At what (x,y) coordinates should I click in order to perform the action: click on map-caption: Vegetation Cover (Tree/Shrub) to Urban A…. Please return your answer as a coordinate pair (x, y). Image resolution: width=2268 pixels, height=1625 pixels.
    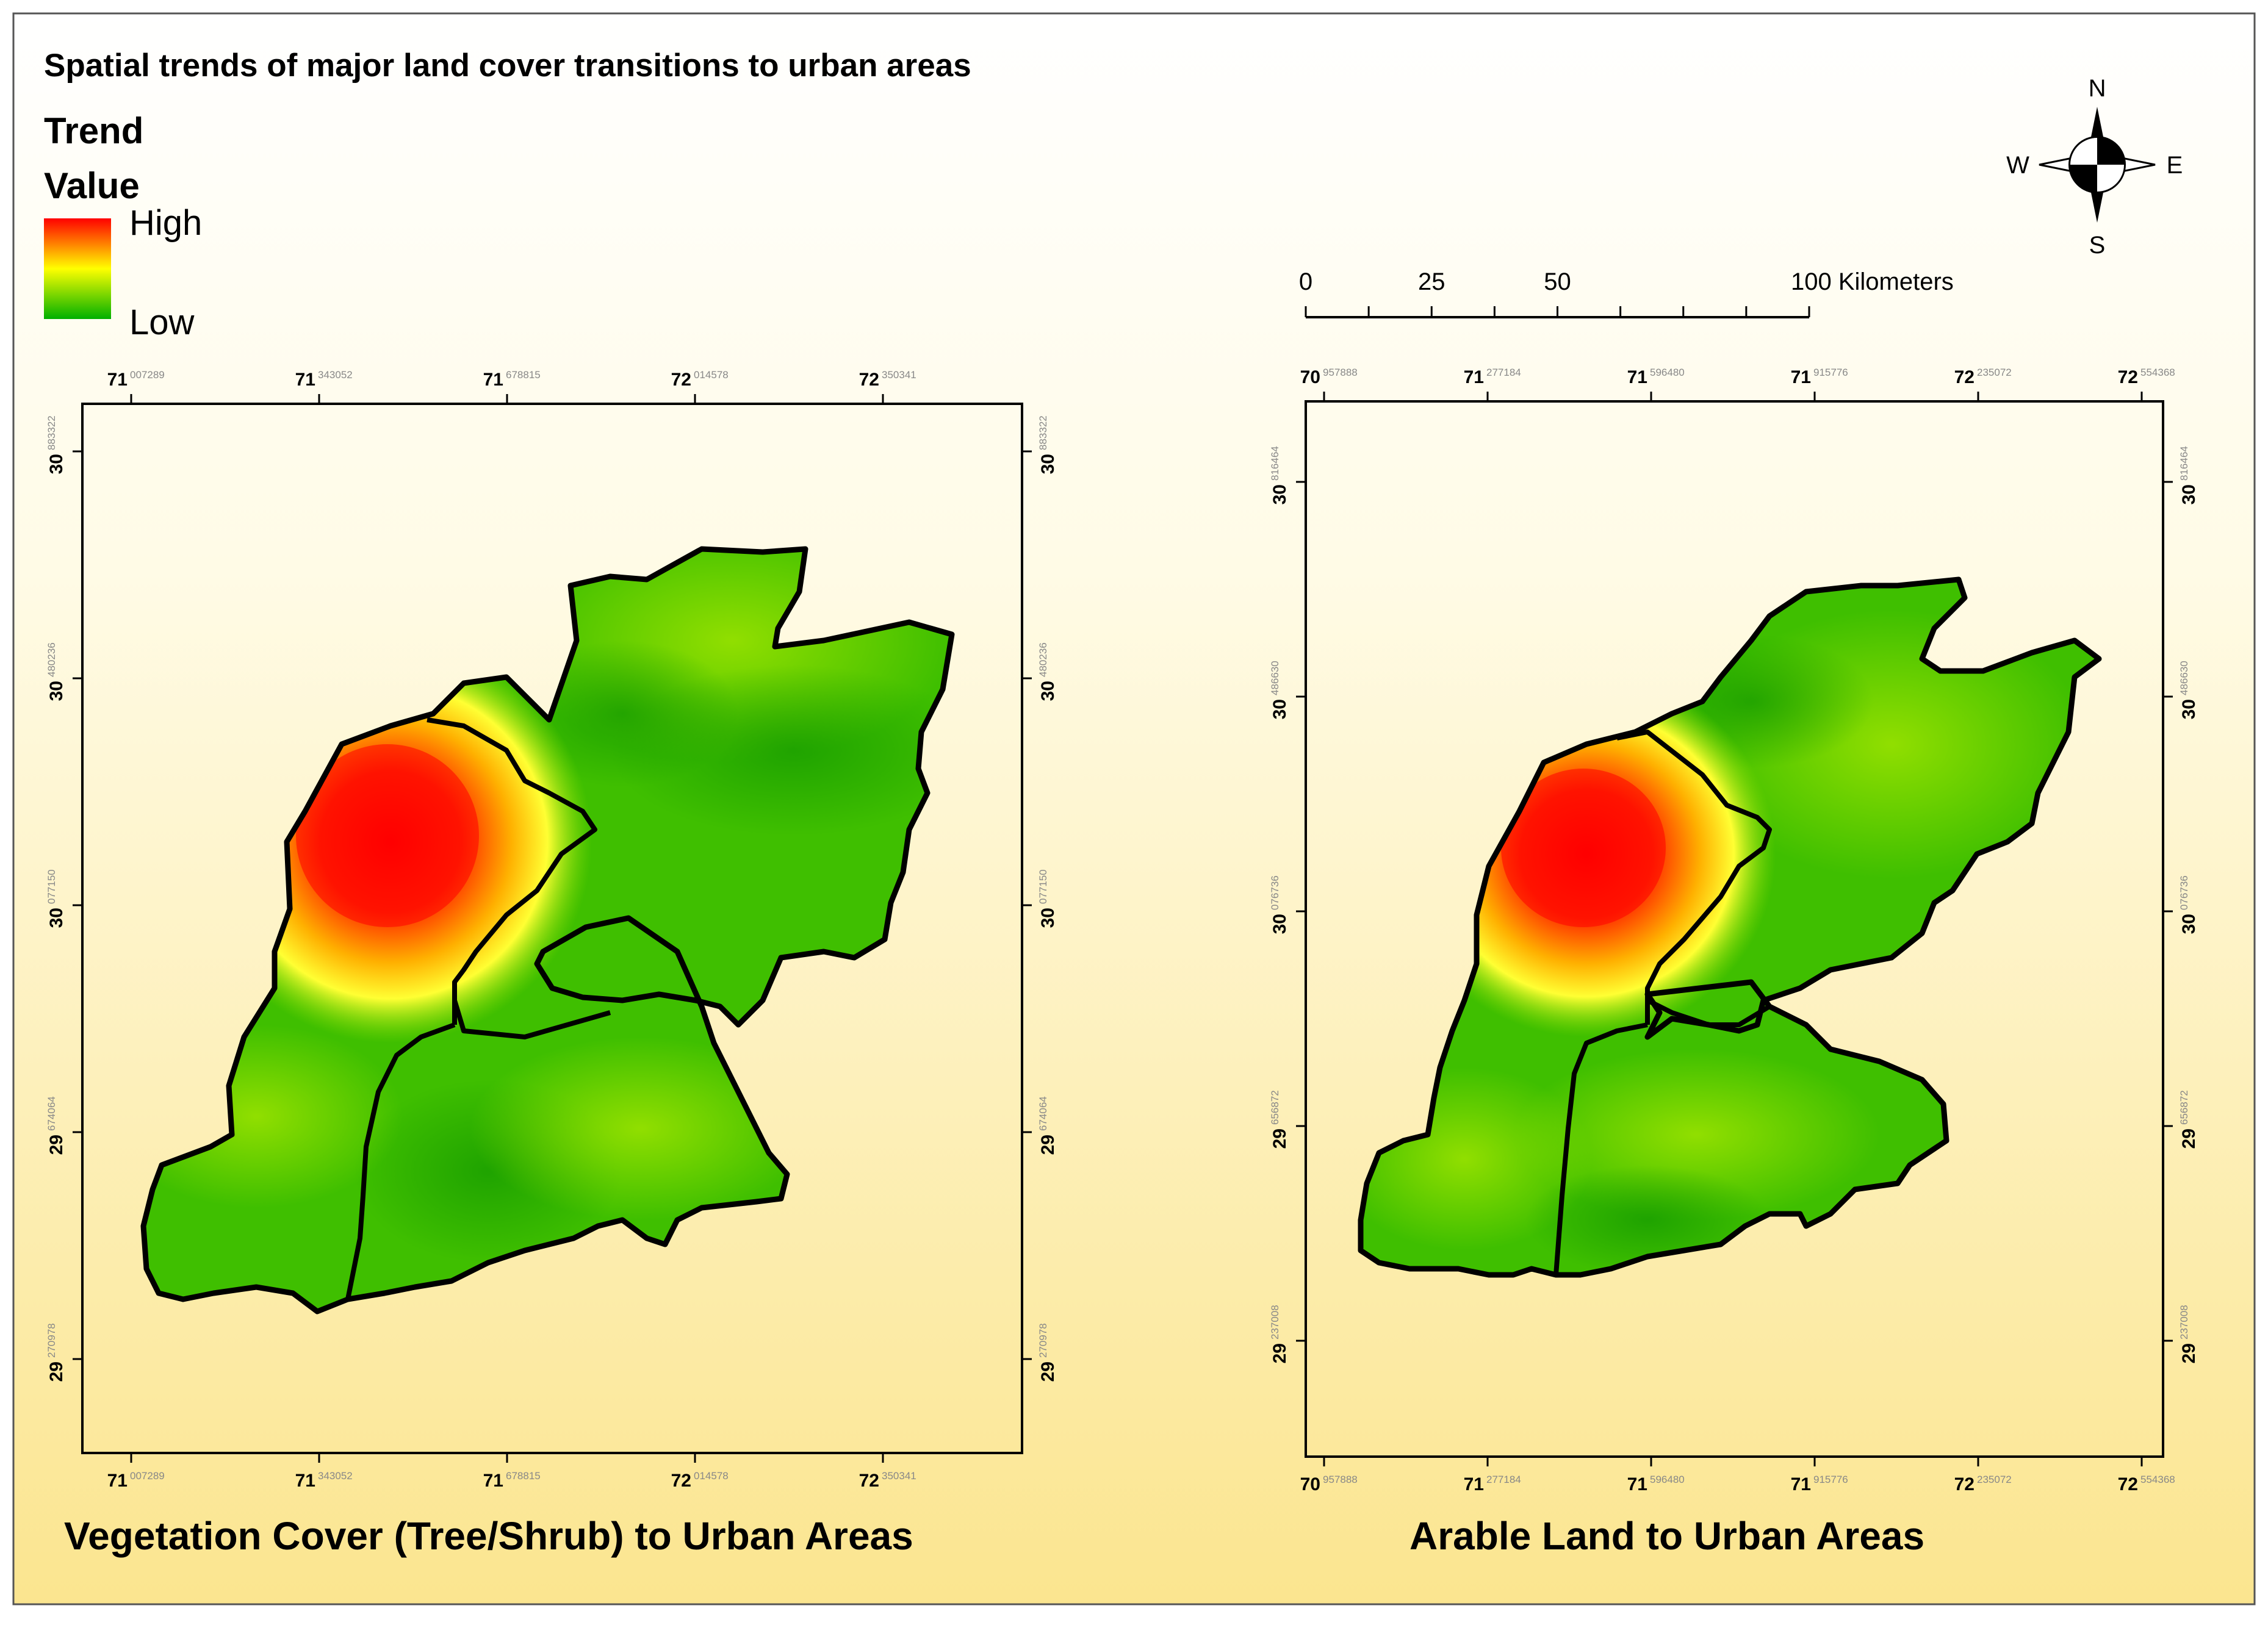
    Looking at the image, I should click on (488, 1536).